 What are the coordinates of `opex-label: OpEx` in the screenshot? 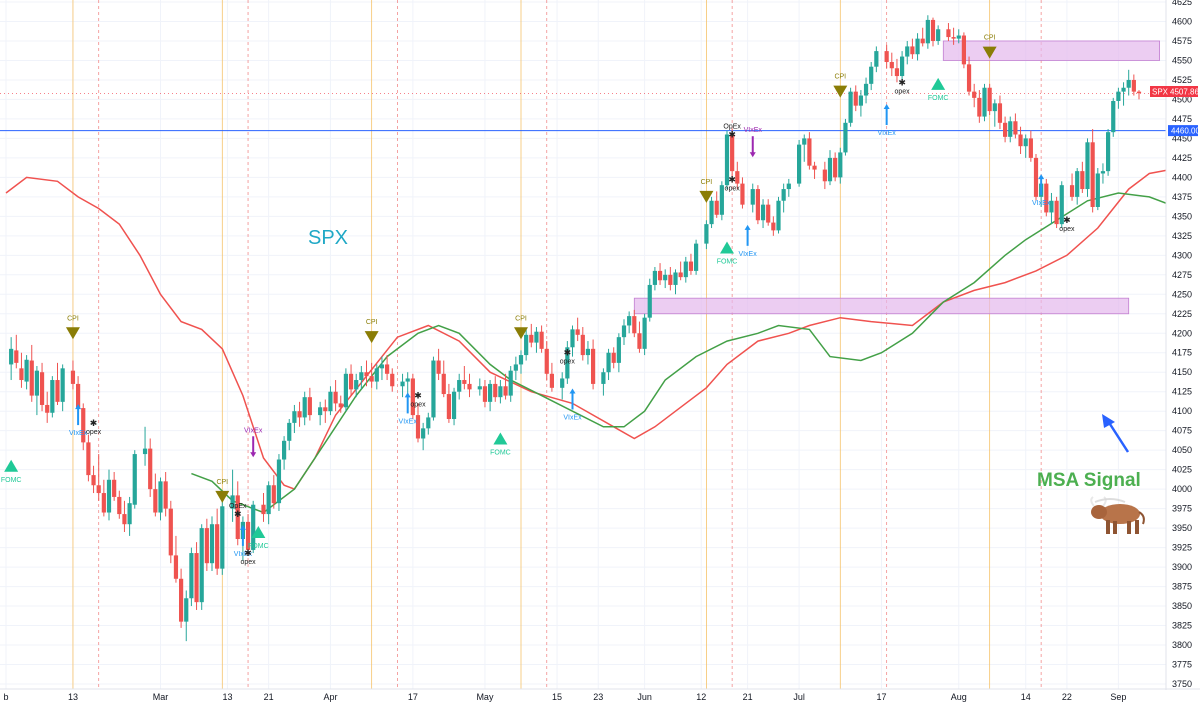 It's located at (732, 127).